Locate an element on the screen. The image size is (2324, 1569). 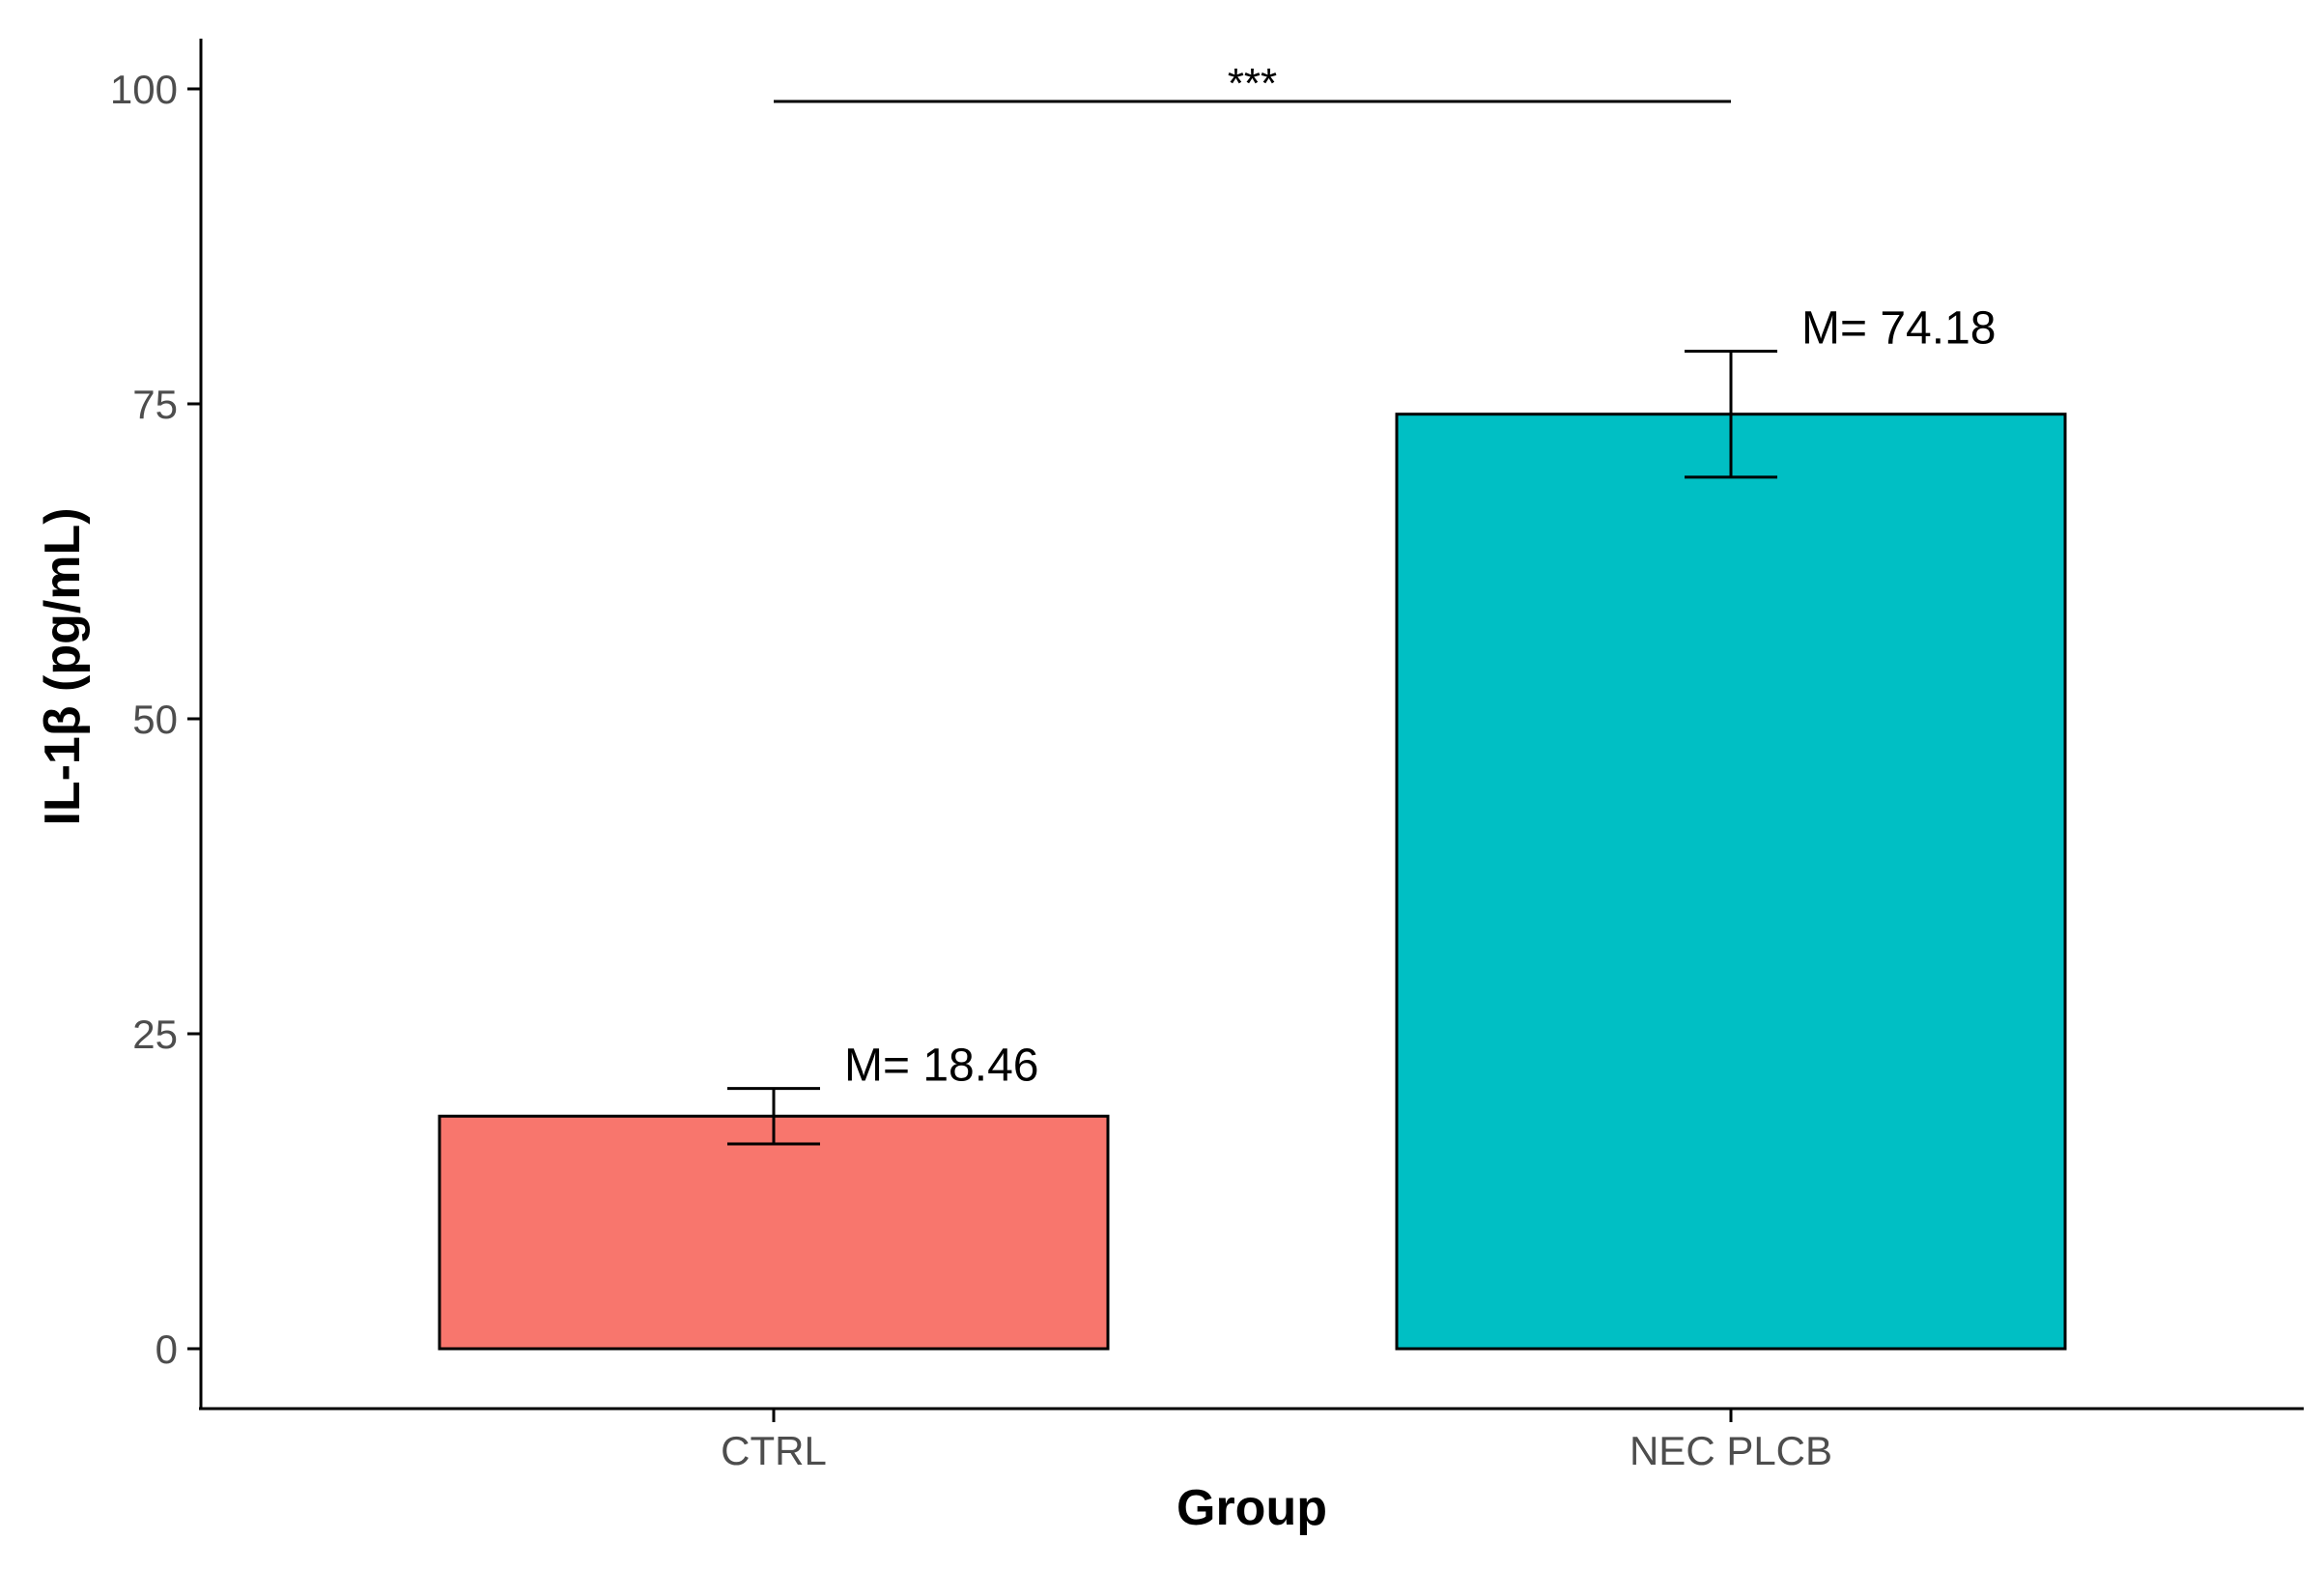
significance-label: *** is located at coordinates (1252, 83).